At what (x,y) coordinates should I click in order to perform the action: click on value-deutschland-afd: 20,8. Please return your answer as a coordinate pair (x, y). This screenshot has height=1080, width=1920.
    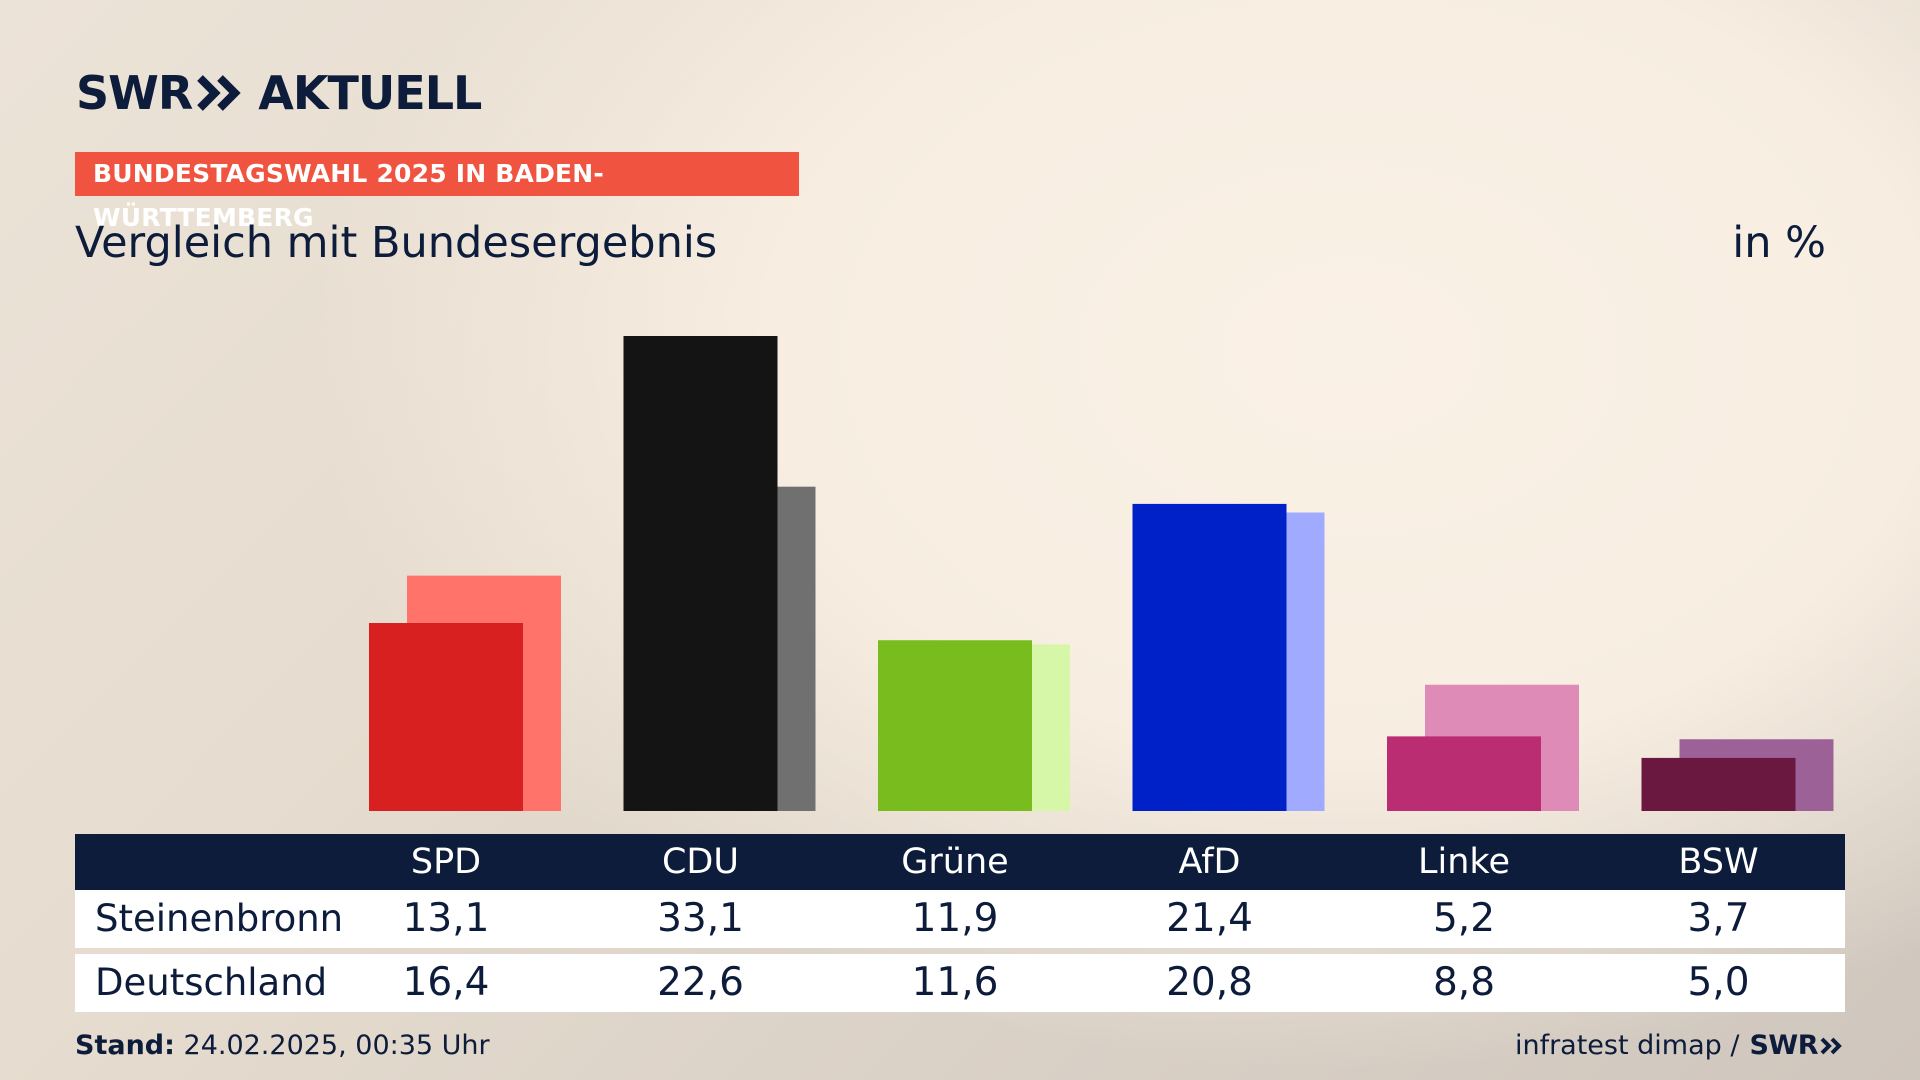
    Looking at the image, I should click on (1209, 982).